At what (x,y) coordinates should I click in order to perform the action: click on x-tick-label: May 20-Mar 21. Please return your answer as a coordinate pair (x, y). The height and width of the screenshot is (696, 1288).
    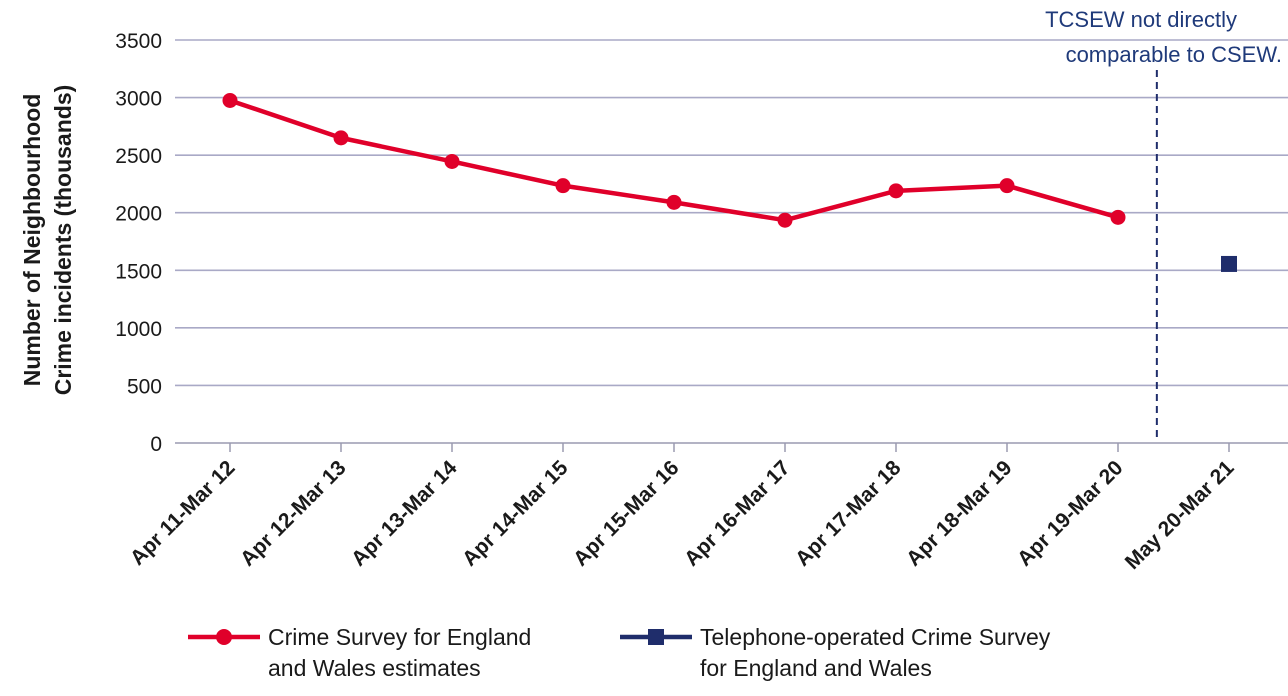
    Looking at the image, I should click on (1180, 515).